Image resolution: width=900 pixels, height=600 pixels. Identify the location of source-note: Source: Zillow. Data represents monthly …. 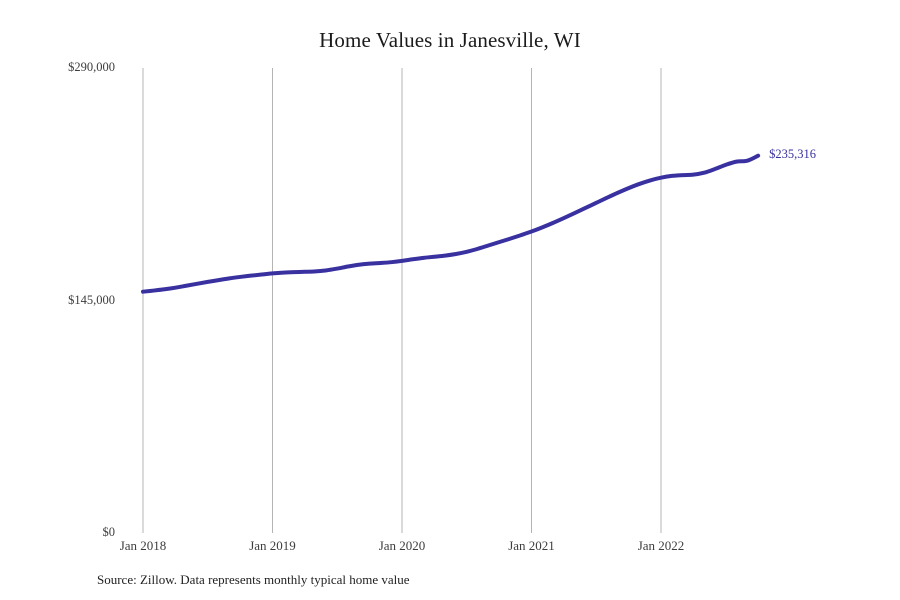
(253, 579).